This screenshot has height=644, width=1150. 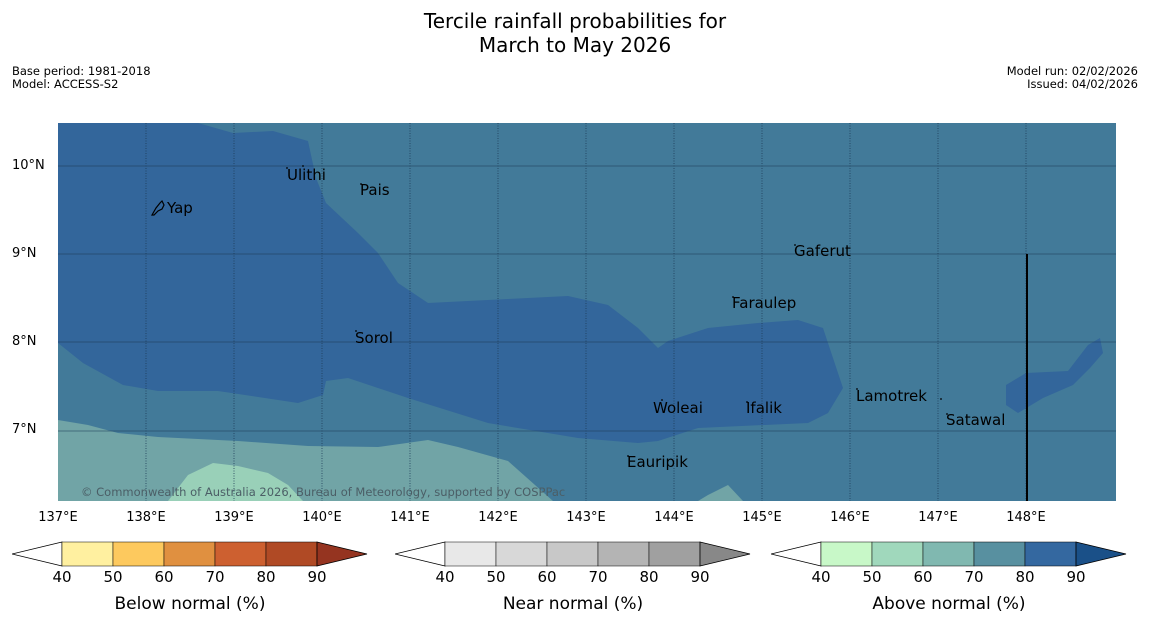 What do you see at coordinates (938, 517) in the screenshot?
I see `lon-label-147e: 147°E` at bounding box center [938, 517].